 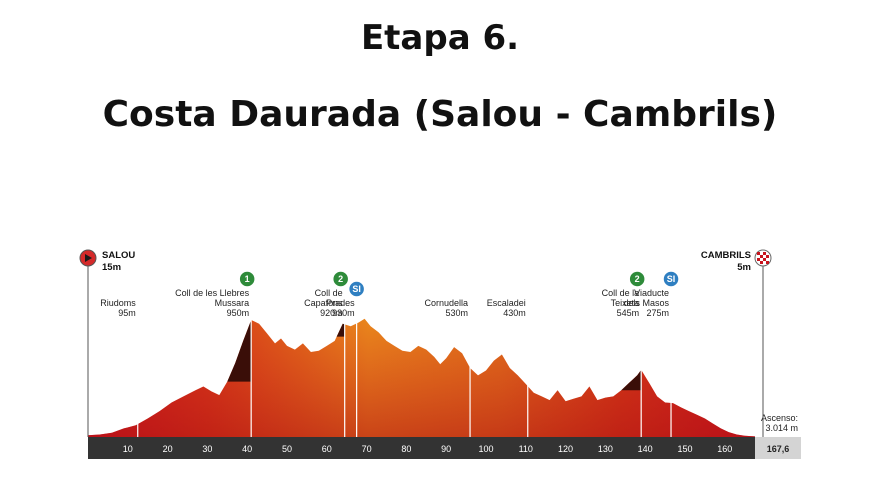 What do you see at coordinates (514, 313) in the screenshot?
I see `marker-altitude: 430m` at bounding box center [514, 313].